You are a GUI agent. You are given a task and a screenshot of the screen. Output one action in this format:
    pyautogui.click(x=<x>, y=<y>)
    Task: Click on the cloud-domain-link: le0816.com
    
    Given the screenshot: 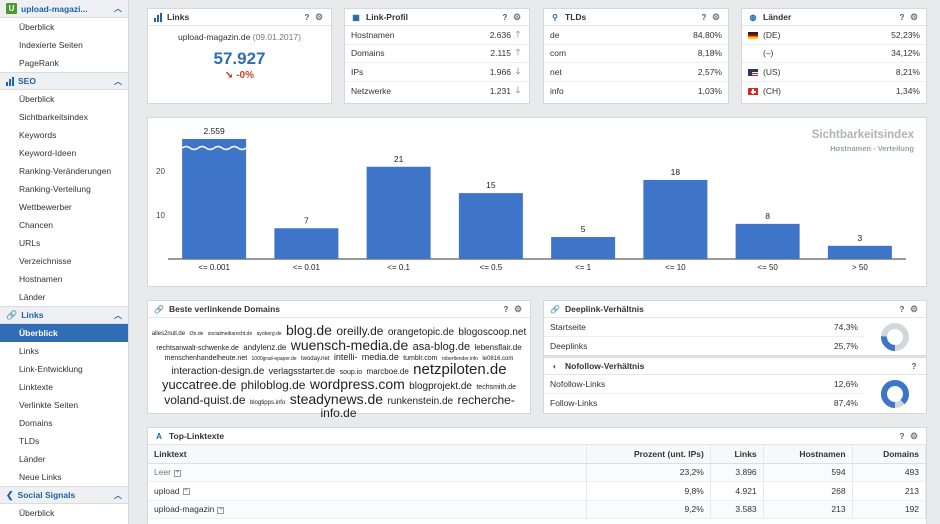 What is the action you would take?
    pyautogui.click(x=498, y=359)
    